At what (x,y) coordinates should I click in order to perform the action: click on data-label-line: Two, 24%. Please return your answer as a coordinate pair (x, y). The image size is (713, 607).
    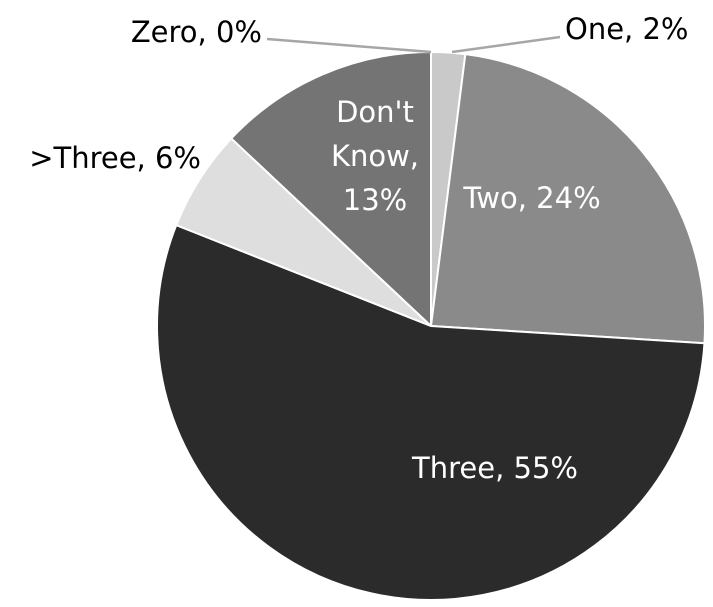
    Looking at the image, I should click on (531, 198).